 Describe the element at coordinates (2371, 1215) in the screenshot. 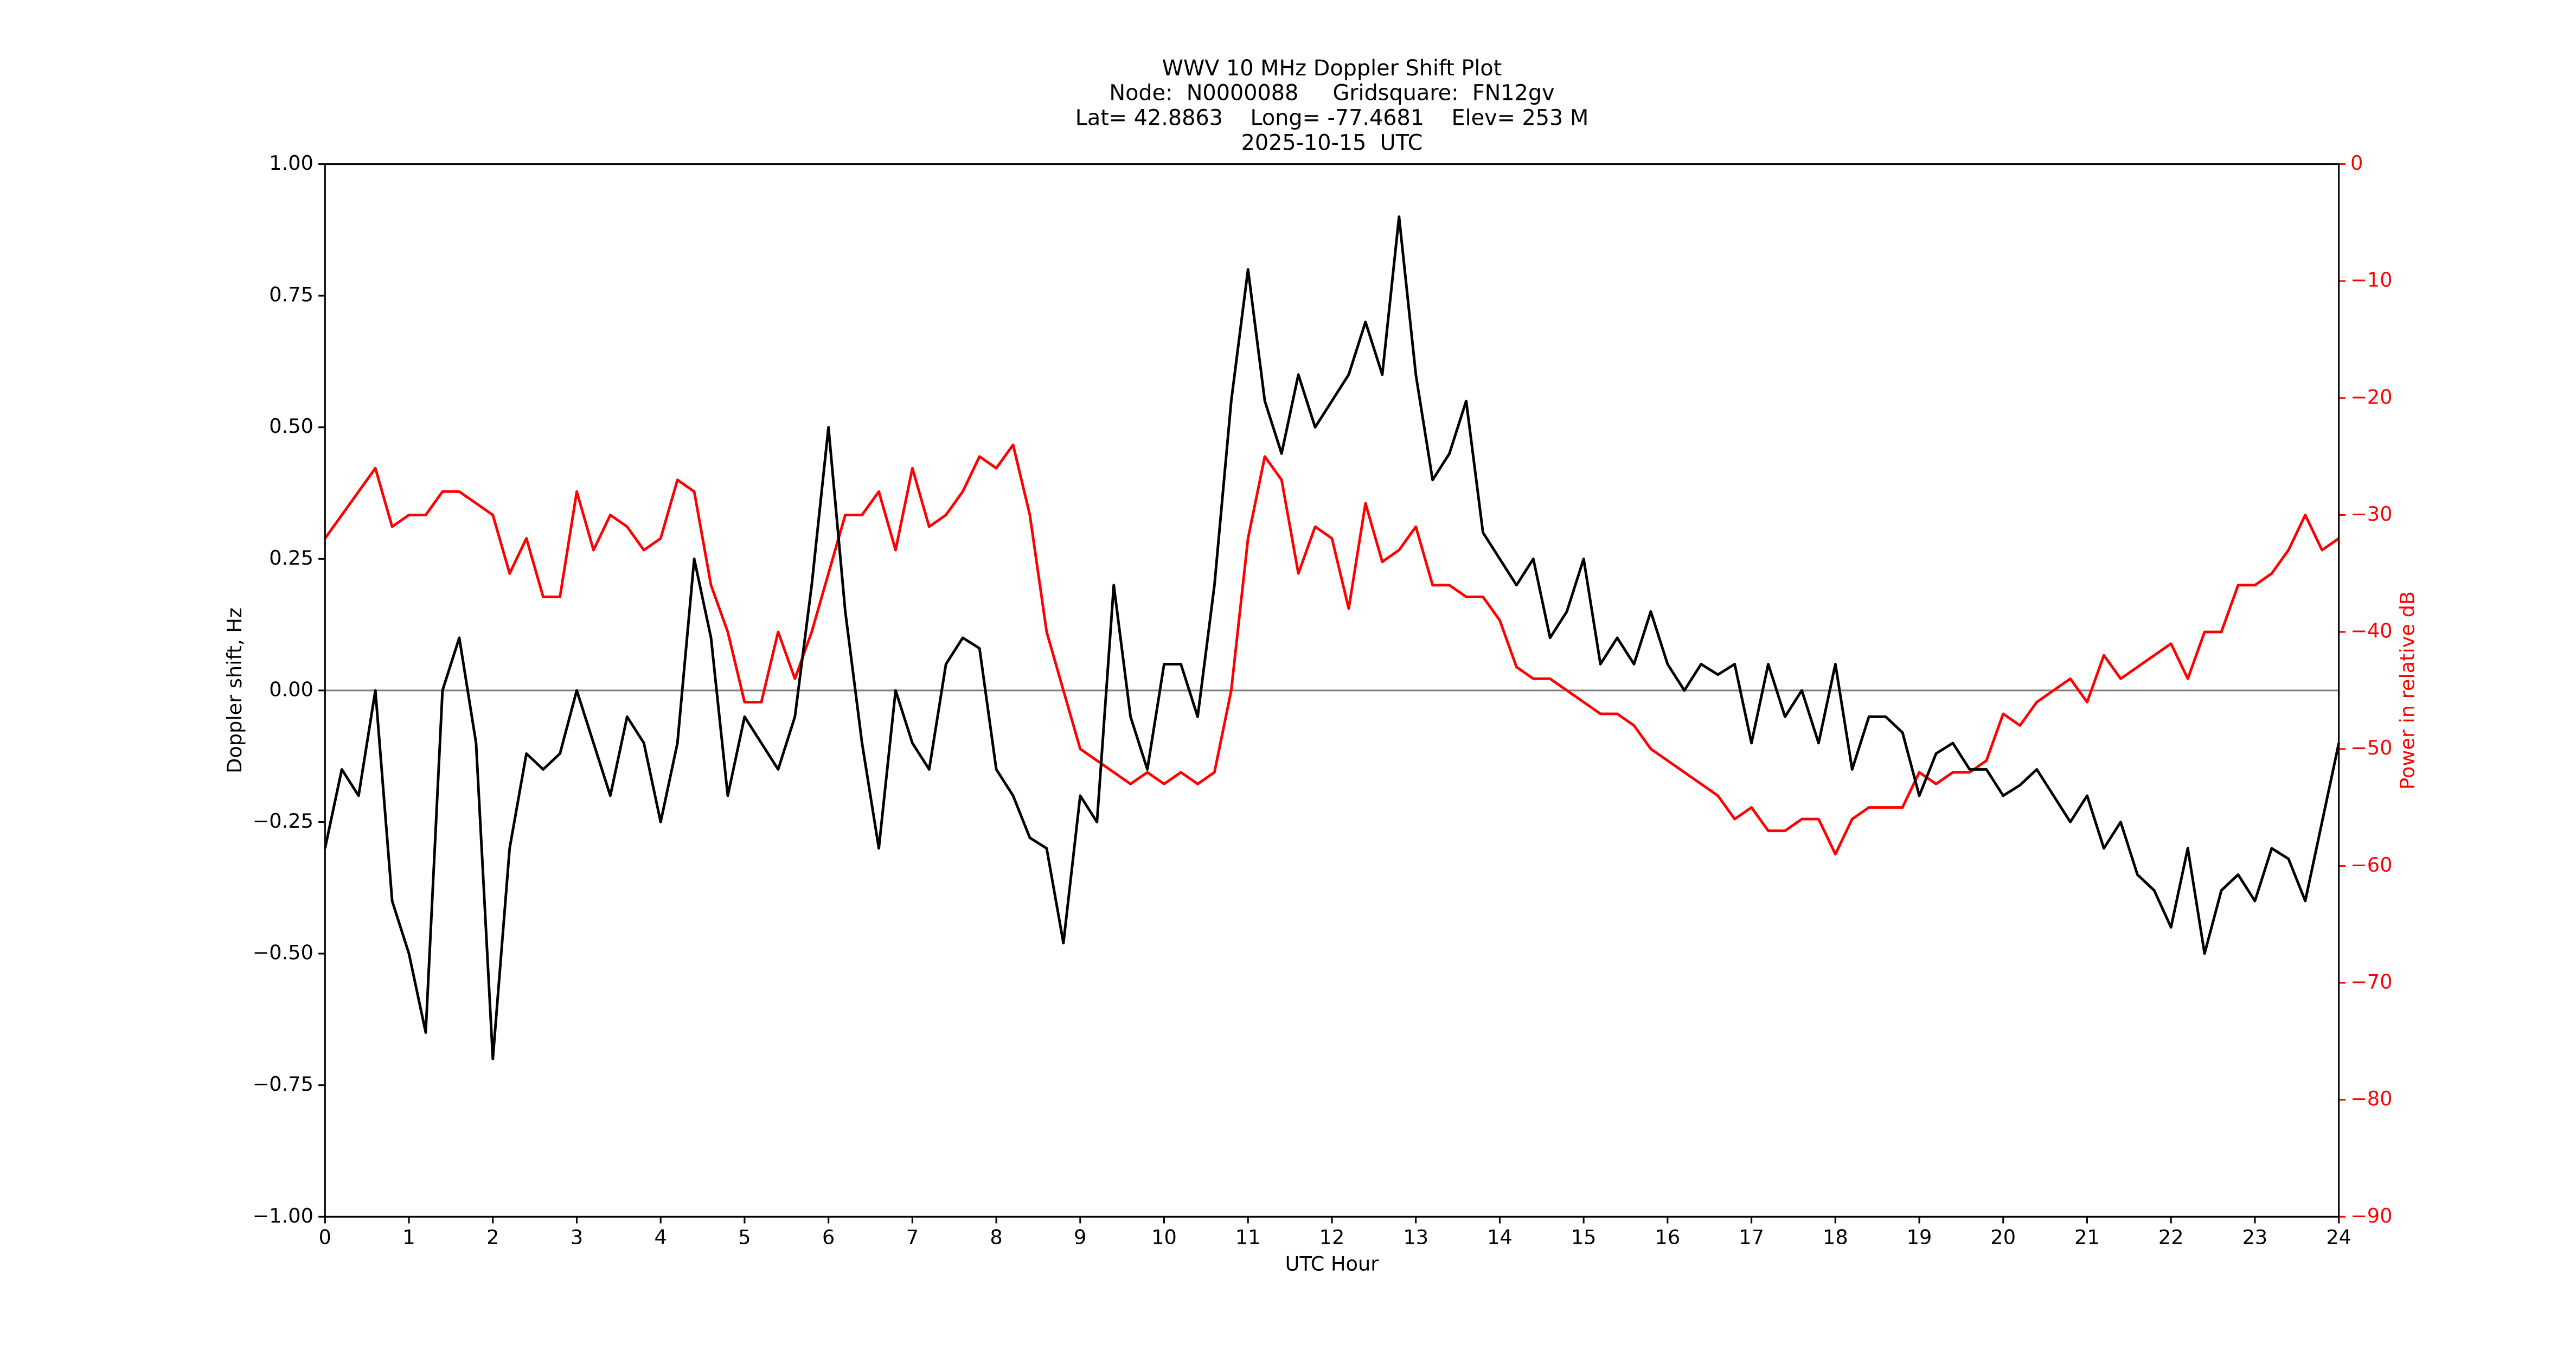

I see `y2-tick-label: −90` at that location.